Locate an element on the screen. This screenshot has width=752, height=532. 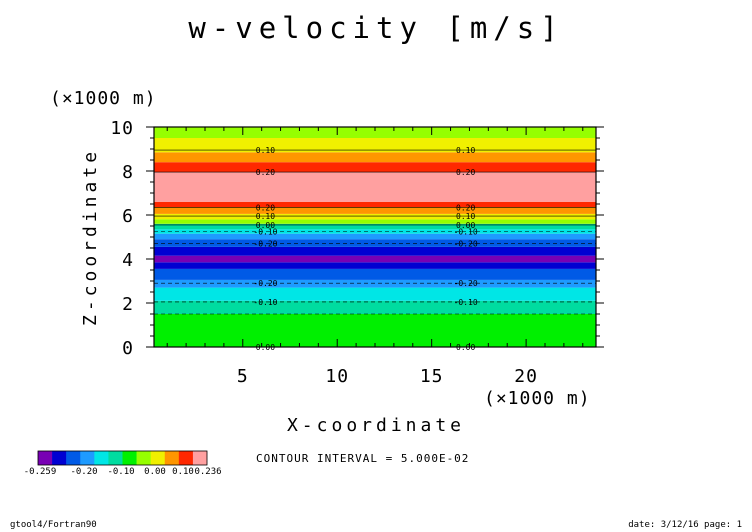
y-tick-label: 6 is located at coordinates (128, 216).